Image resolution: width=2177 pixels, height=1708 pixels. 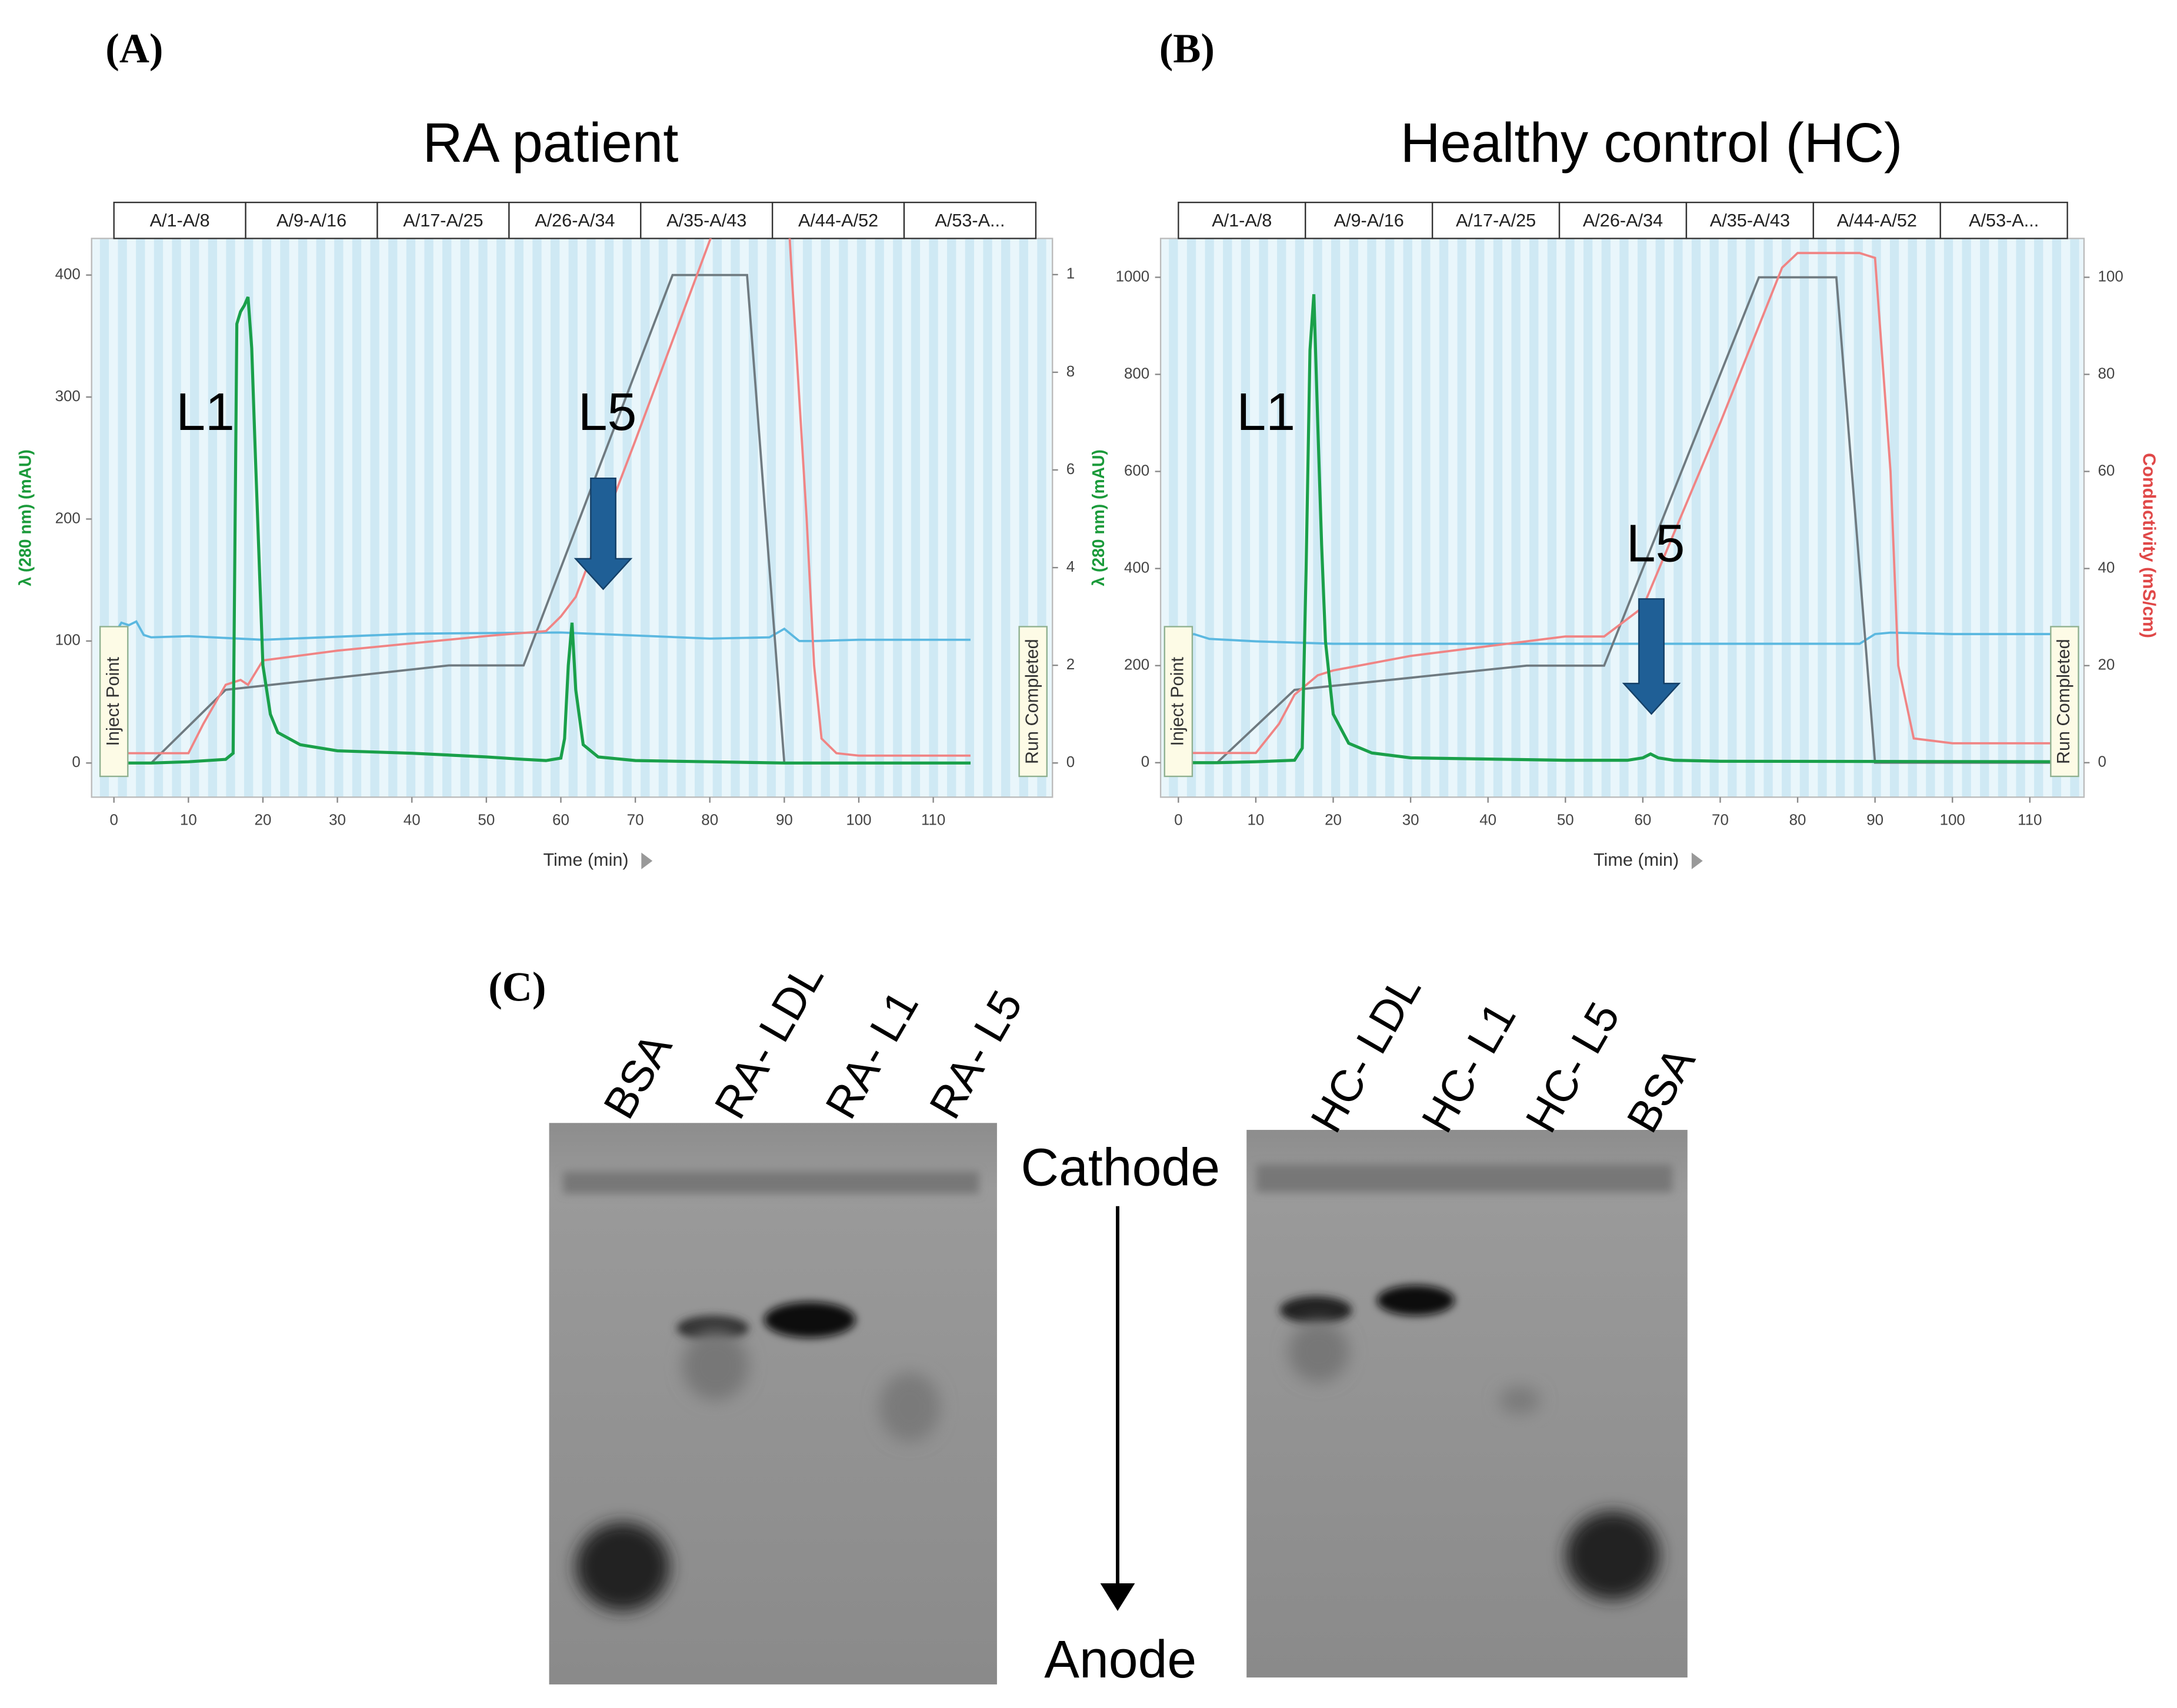 I want to click on lane-label: HC- L5, so click(x=1572, y=1067).